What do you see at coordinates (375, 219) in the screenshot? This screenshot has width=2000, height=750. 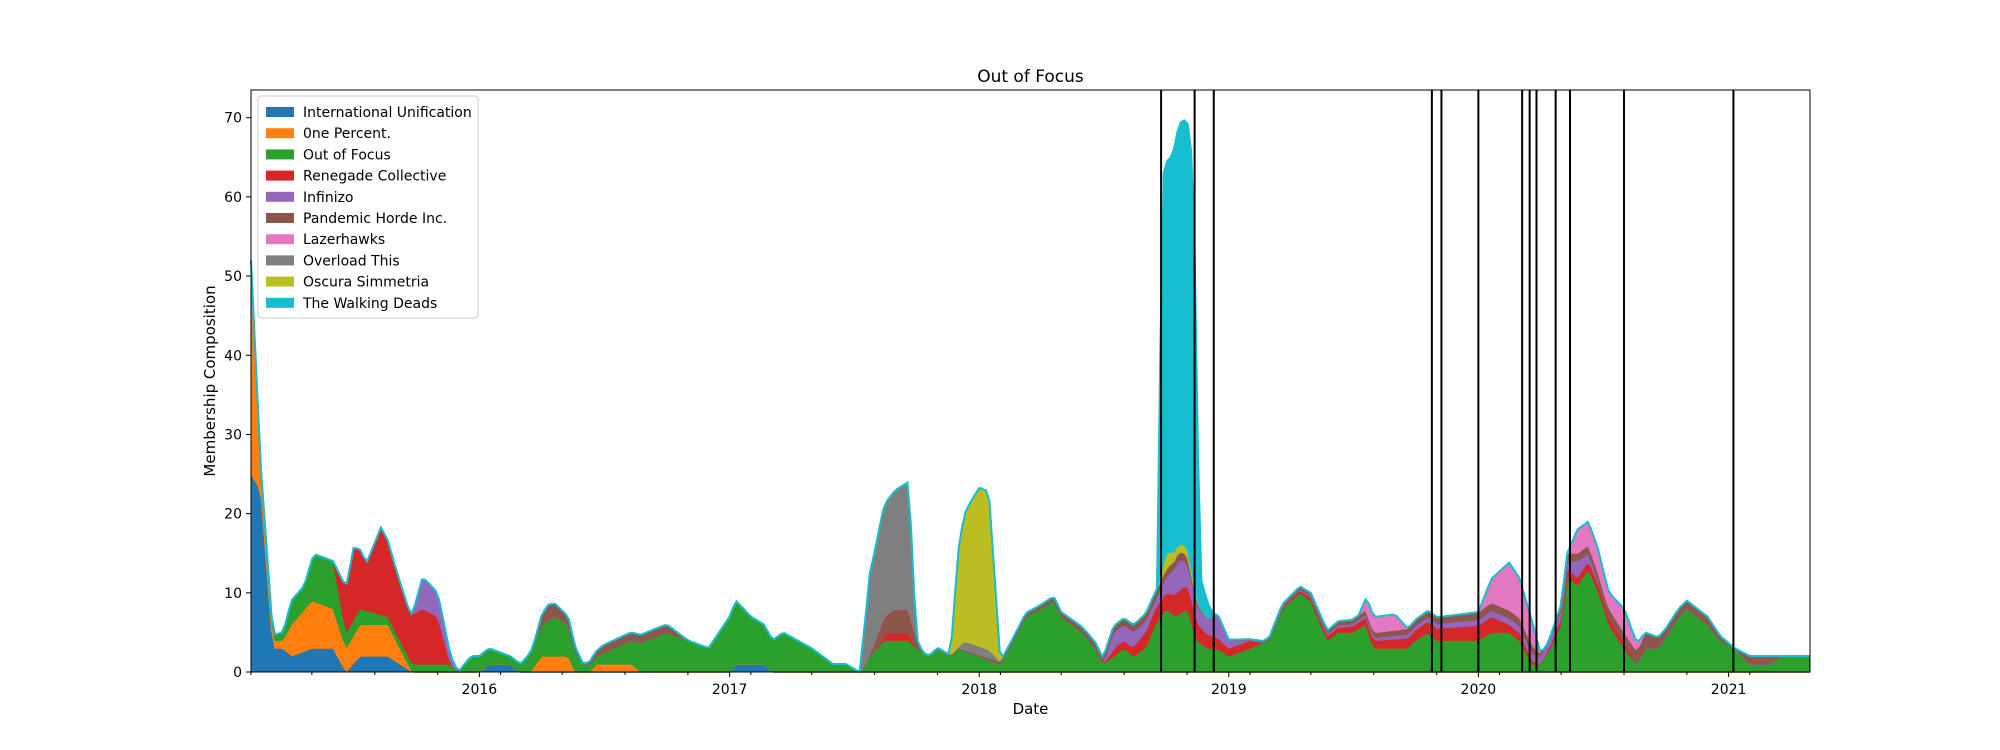 I see `legend-label: Pandemic Horde Inc.` at bounding box center [375, 219].